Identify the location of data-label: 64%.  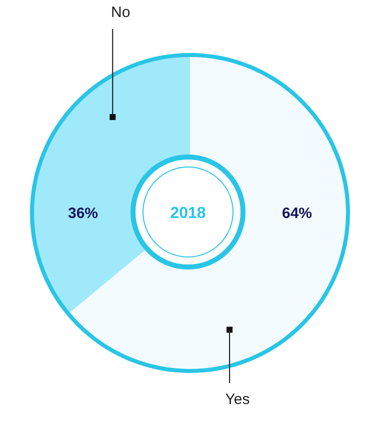
(297, 213).